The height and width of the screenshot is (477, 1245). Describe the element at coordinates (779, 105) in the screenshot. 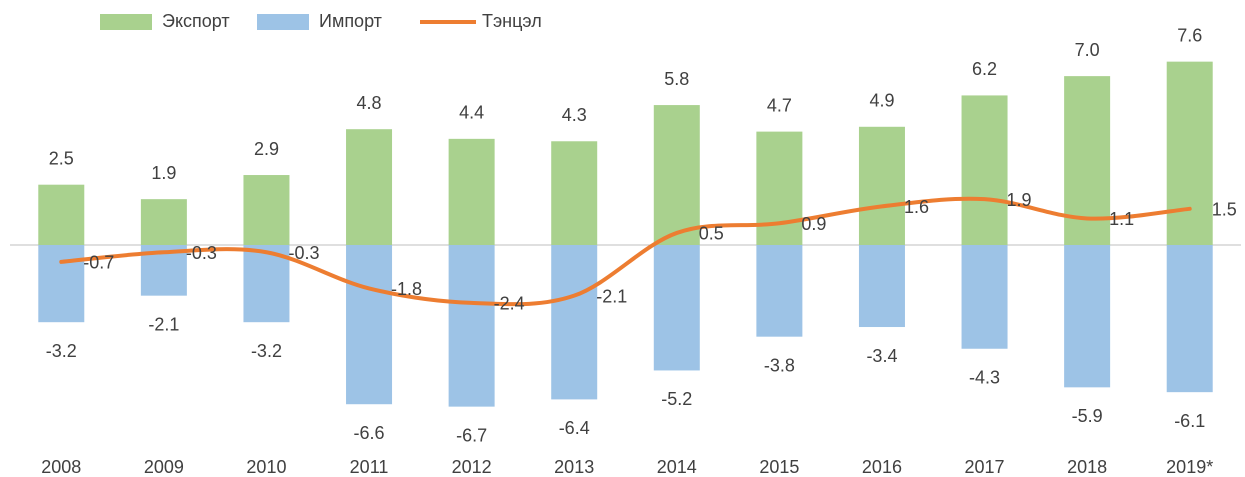

I see `data-label: 4.7` at that location.